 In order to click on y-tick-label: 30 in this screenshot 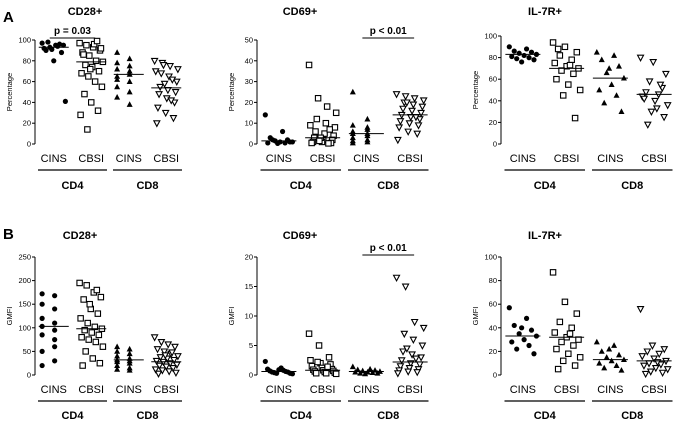, I will do `click(249, 81)`.